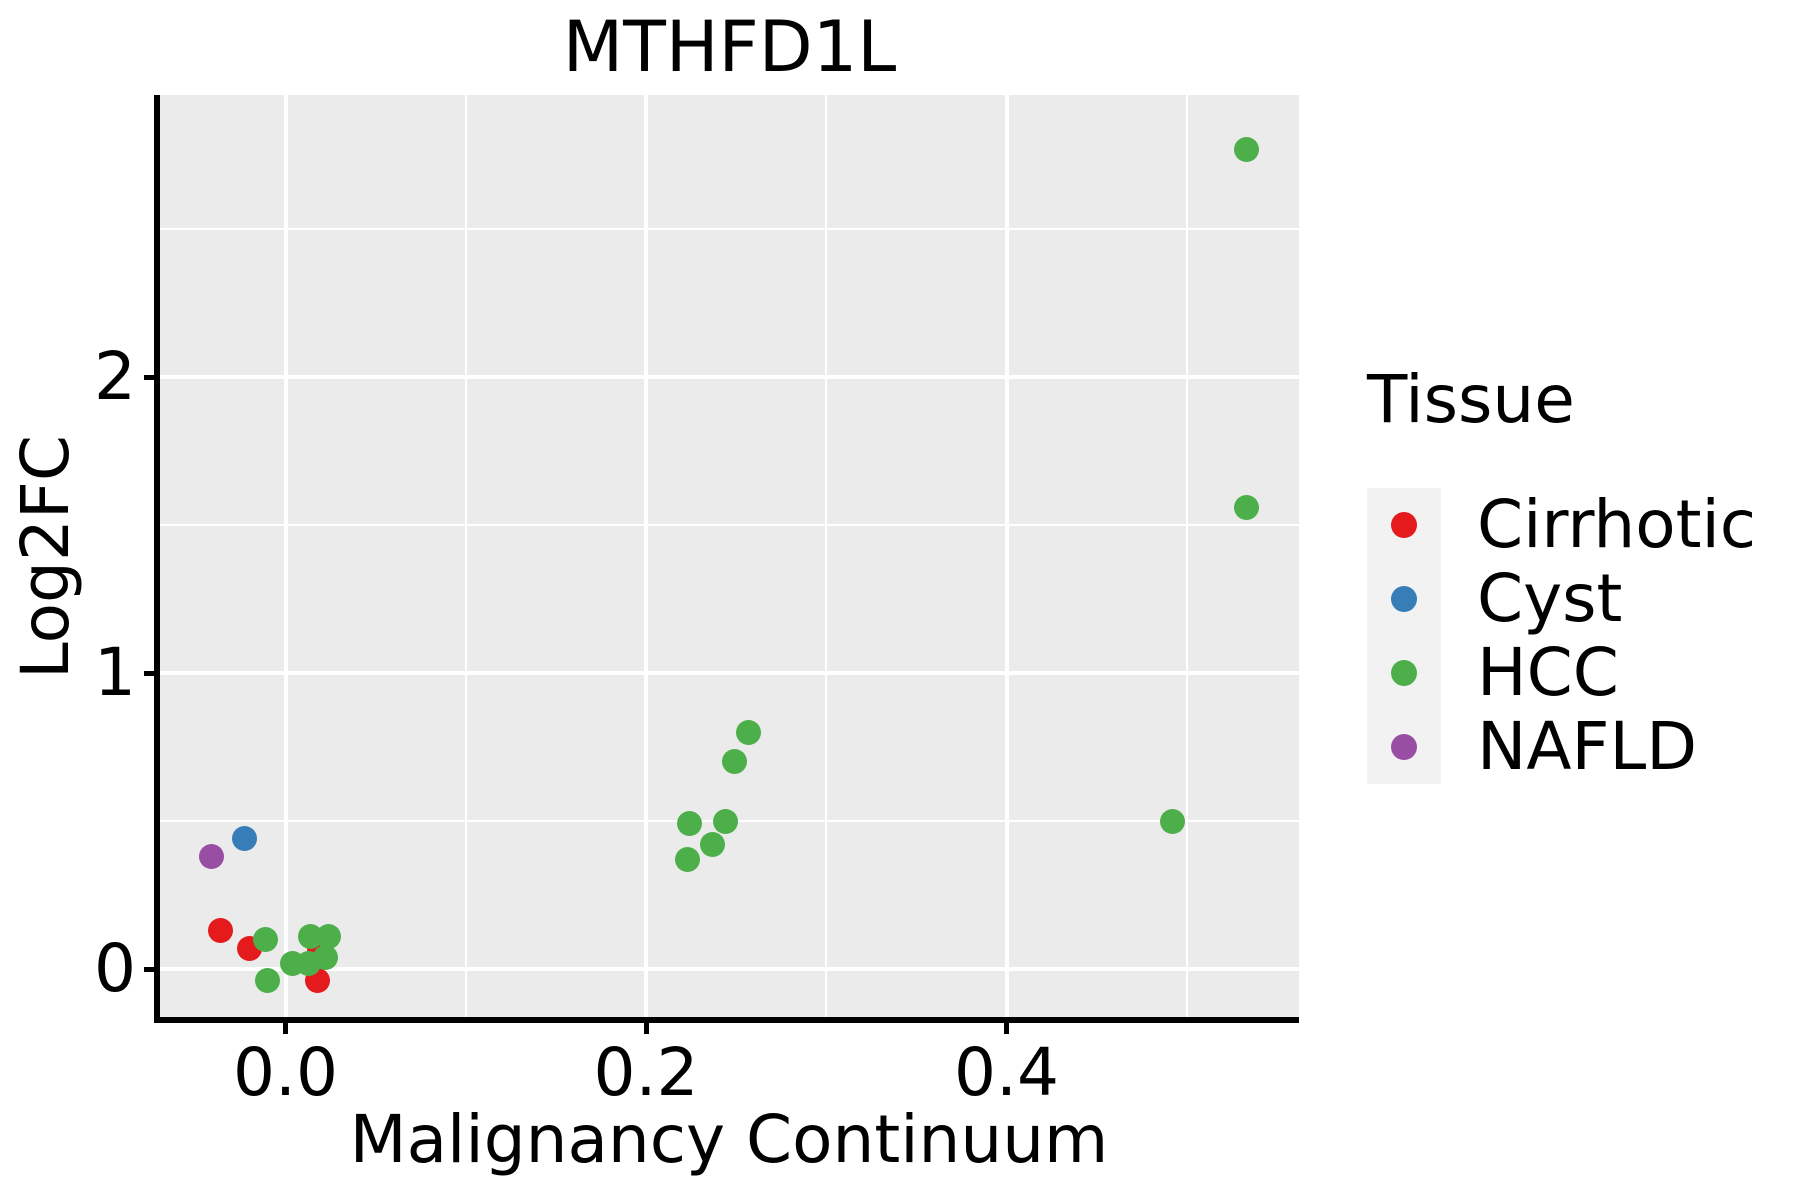 The image size is (1800, 1200). What do you see at coordinates (1587, 746) in the screenshot?
I see `legend-item-label: NAFLD` at bounding box center [1587, 746].